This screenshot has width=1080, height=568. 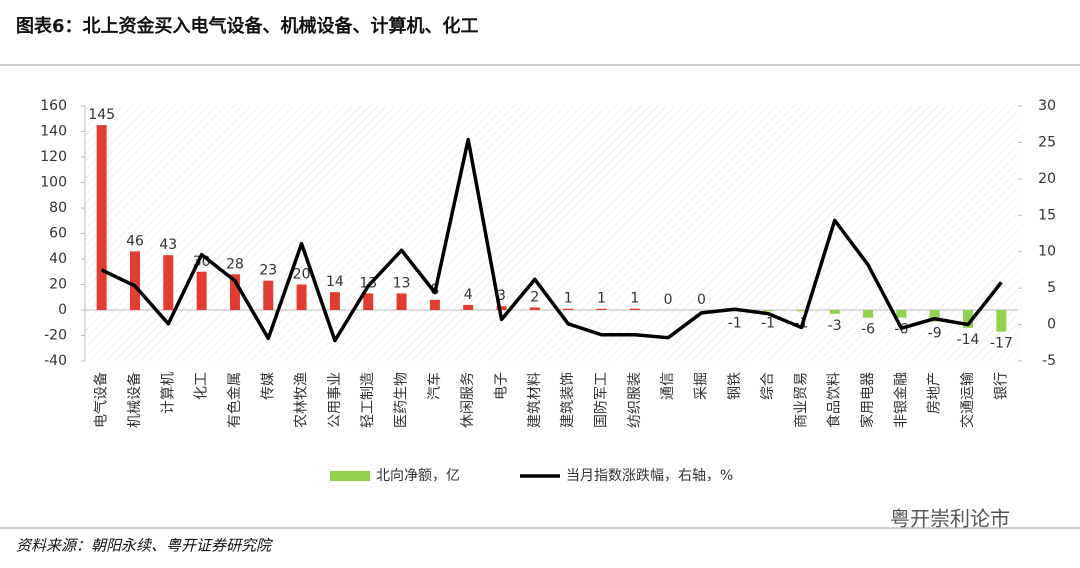 What do you see at coordinates (1047, 215) in the screenshot?
I see `y2-tick-label: 15` at bounding box center [1047, 215].